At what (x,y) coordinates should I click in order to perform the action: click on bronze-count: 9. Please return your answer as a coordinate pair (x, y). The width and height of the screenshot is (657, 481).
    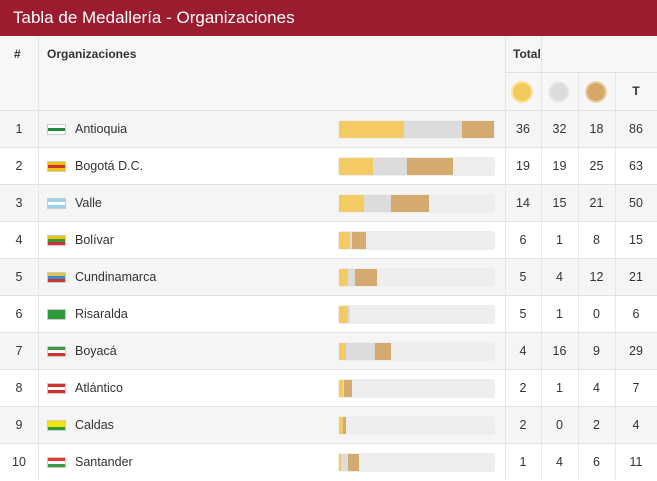
    Looking at the image, I should click on (596, 351).